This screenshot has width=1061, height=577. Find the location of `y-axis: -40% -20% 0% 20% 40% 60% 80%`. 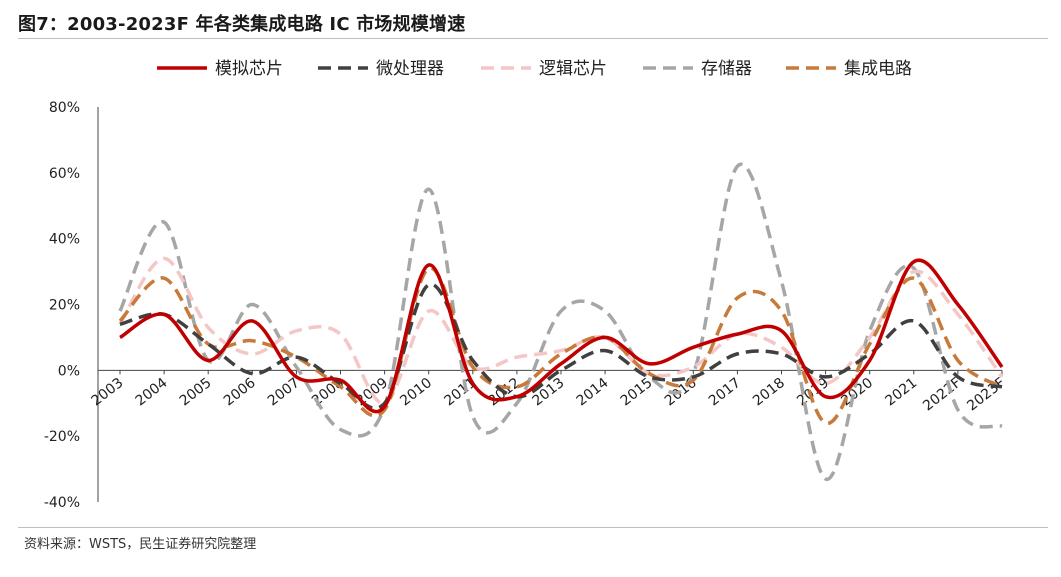

y-axis: -40% -20% 0% 20% 40% 60% 80% is located at coordinates (71, 305).